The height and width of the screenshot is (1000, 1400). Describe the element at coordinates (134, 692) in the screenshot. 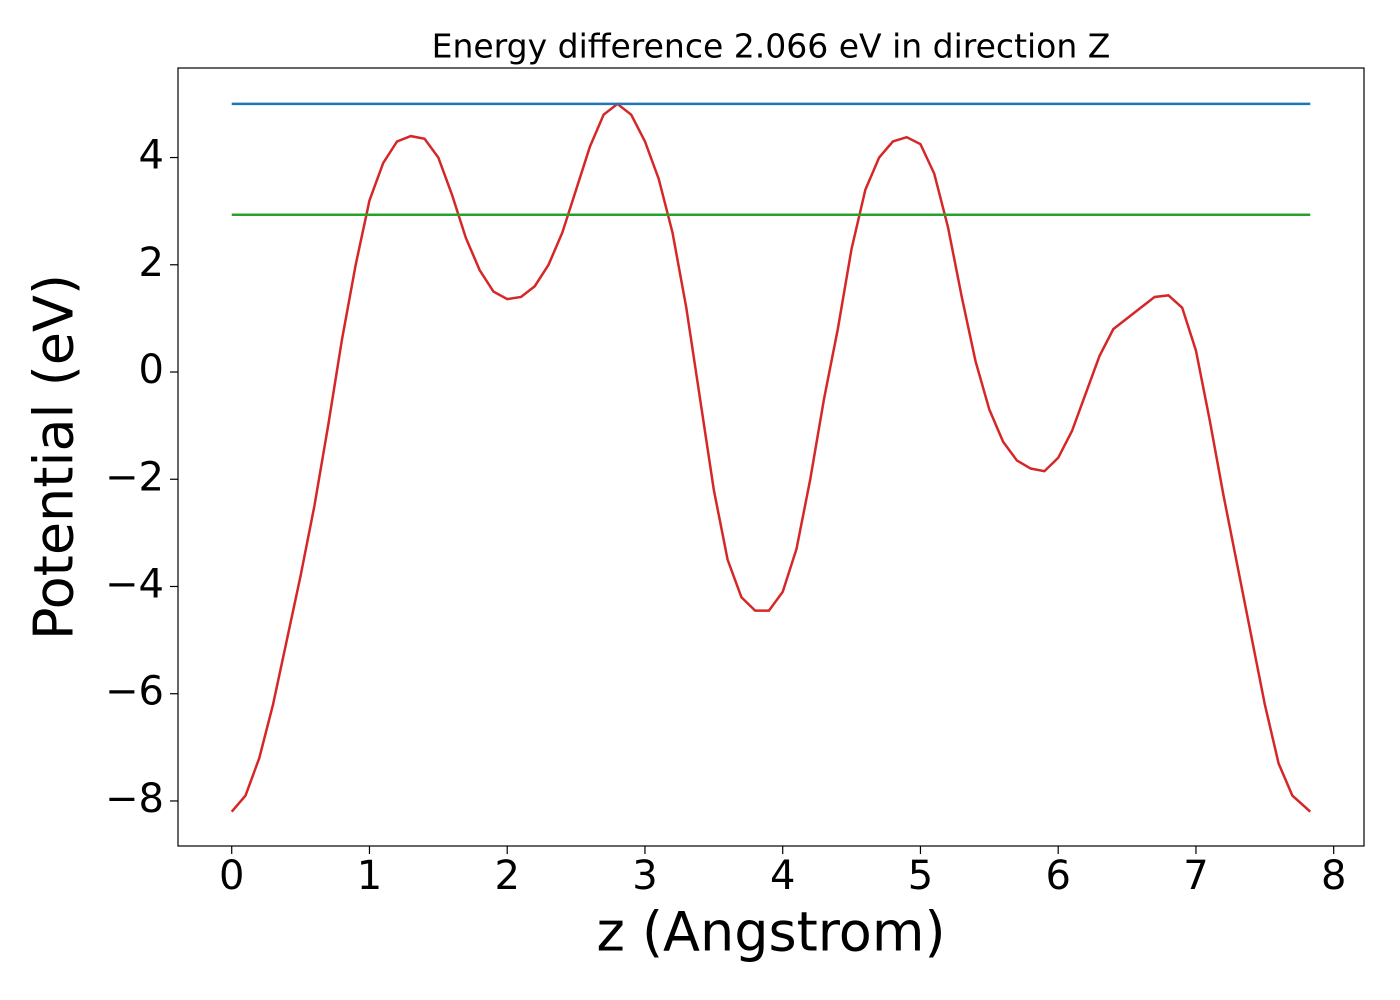

I see `y-tick-label: −6` at that location.